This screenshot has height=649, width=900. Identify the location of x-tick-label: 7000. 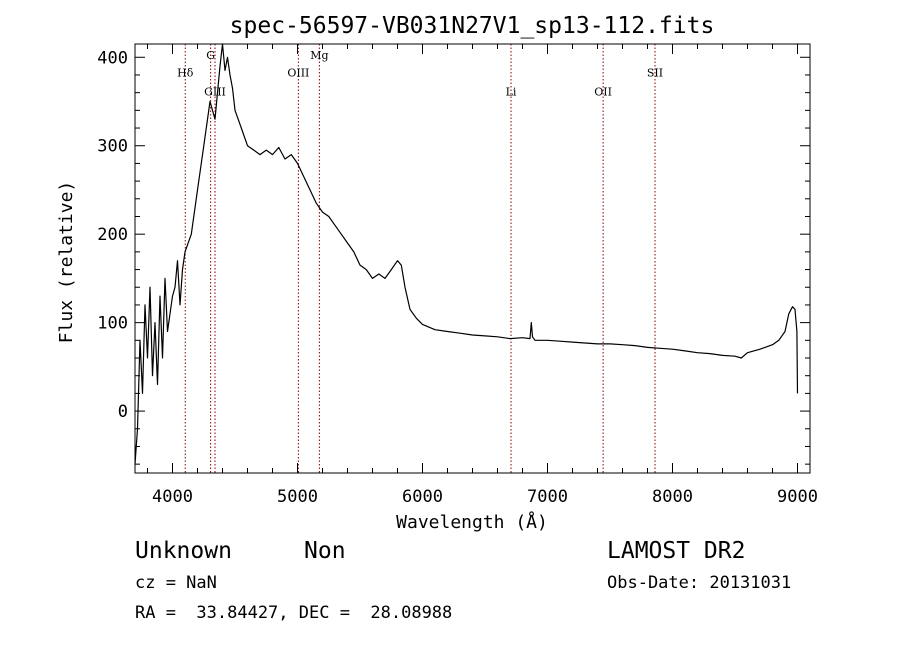
(547, 497).